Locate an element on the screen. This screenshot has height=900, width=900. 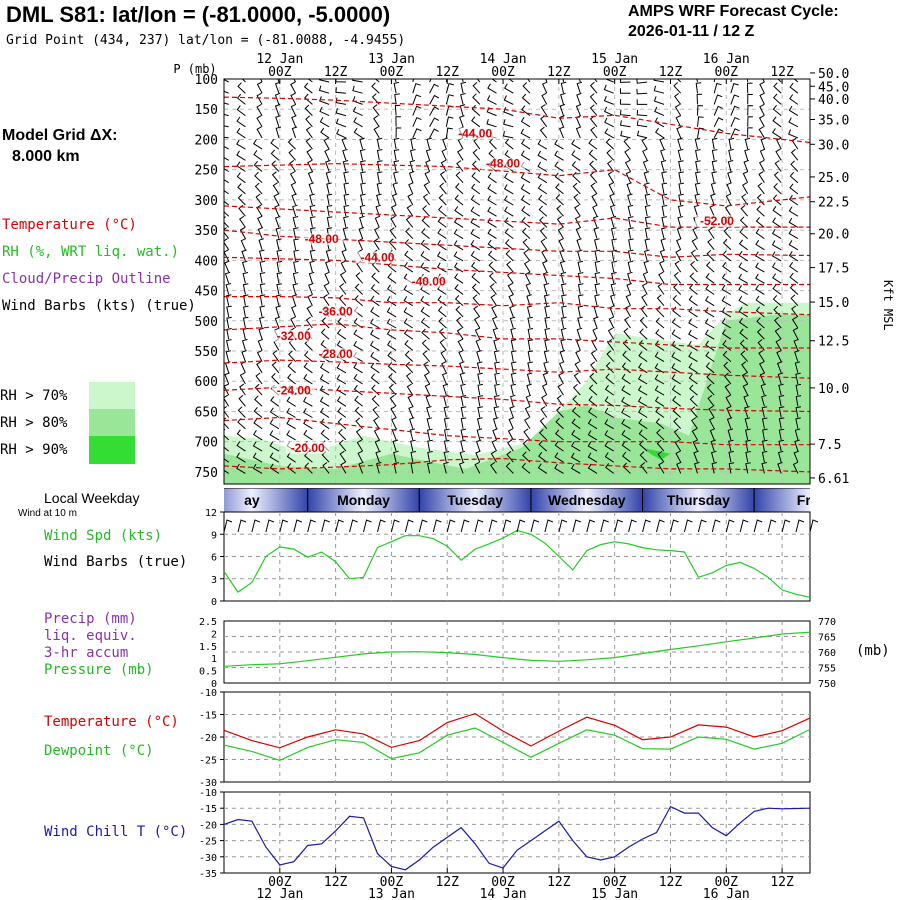
wind-barbs-label: Wind Barbs (true) is located at coordinates (116, 562).